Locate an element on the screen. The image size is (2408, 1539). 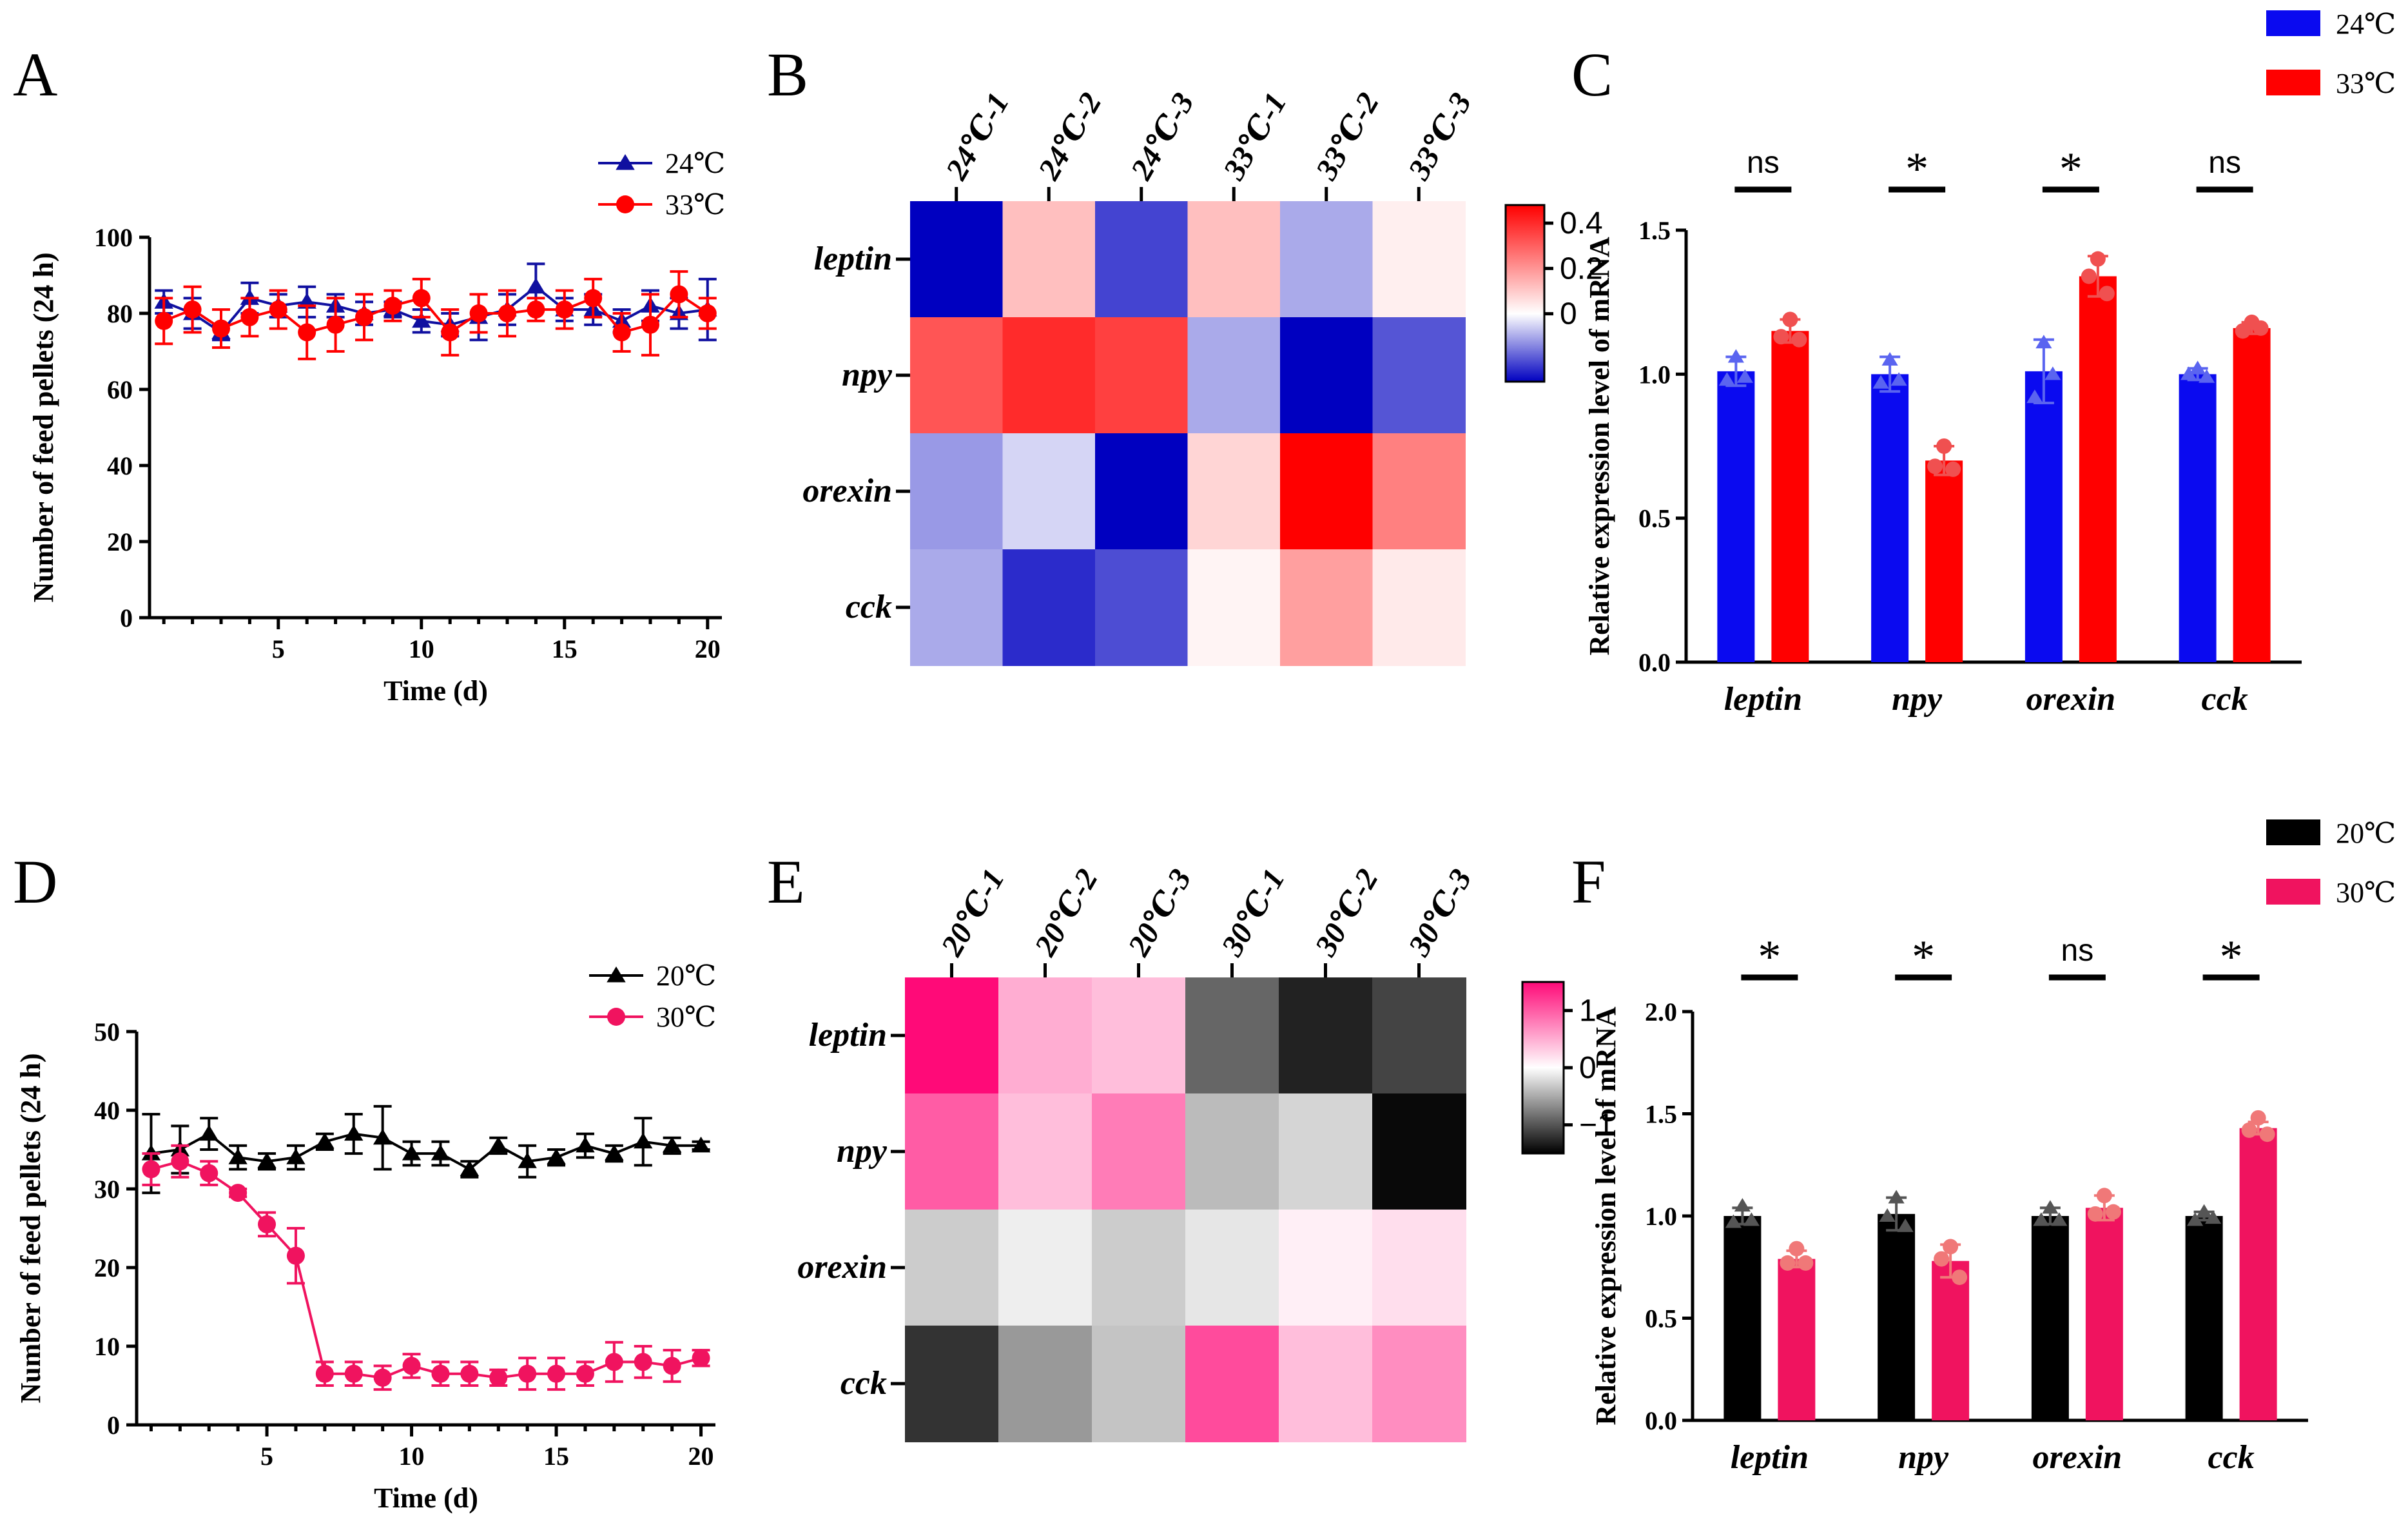
panel-label-b: B is located at coordinates (788, 74).